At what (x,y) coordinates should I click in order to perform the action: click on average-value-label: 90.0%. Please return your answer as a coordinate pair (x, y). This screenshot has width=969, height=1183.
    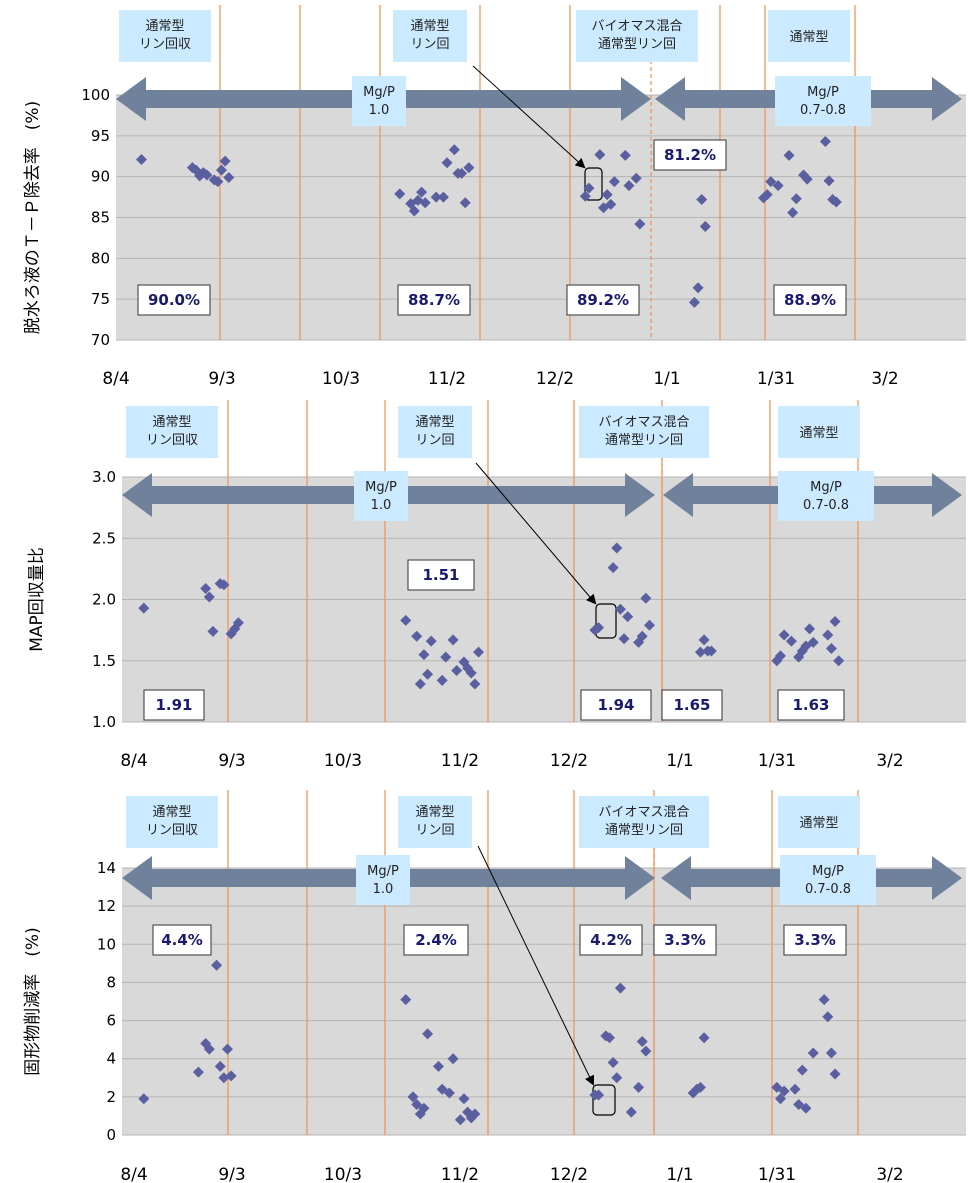
    Looking at the image, I should click on (174, 300).